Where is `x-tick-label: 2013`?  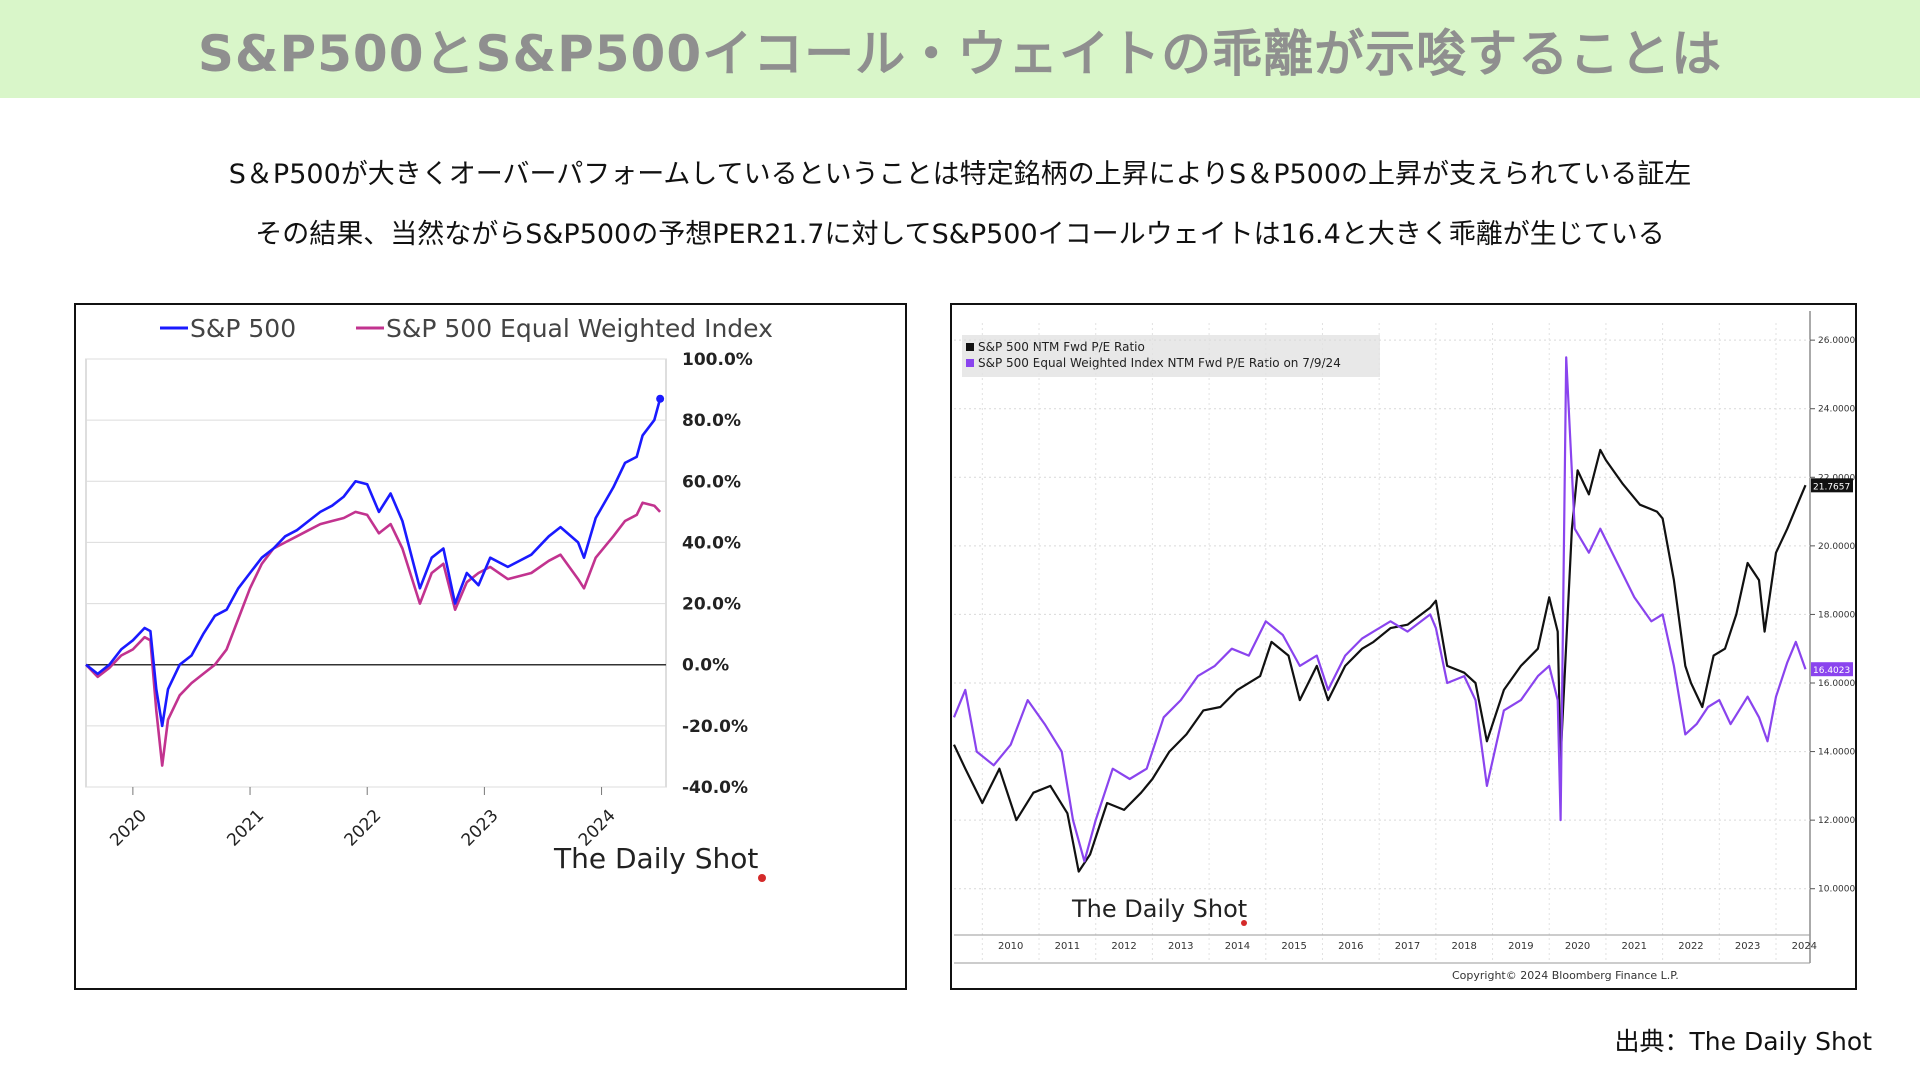
x-tick-label: 2013 is located at coordinates (1180, 946).